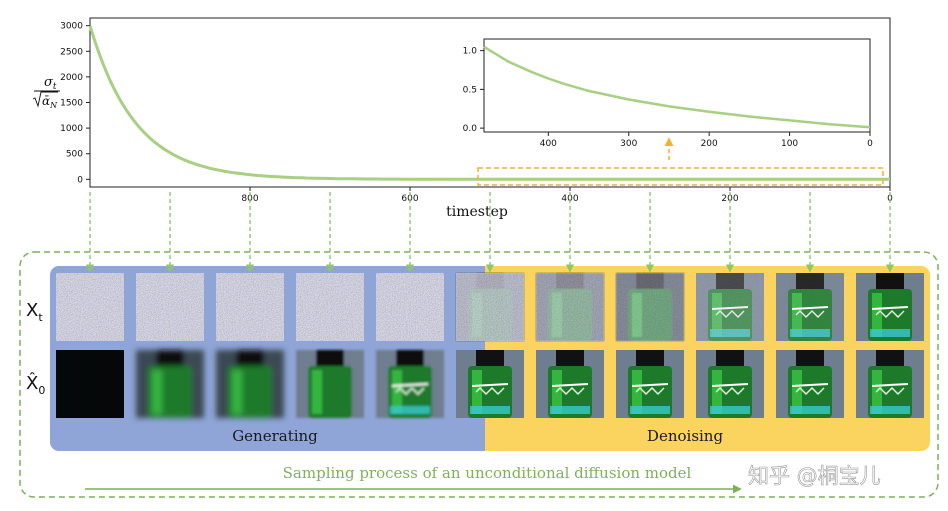  What do you see at coordinates (685, 436) in the screenshot?
I see `denoising-label: Denoising` at bounding box center [685, 436].